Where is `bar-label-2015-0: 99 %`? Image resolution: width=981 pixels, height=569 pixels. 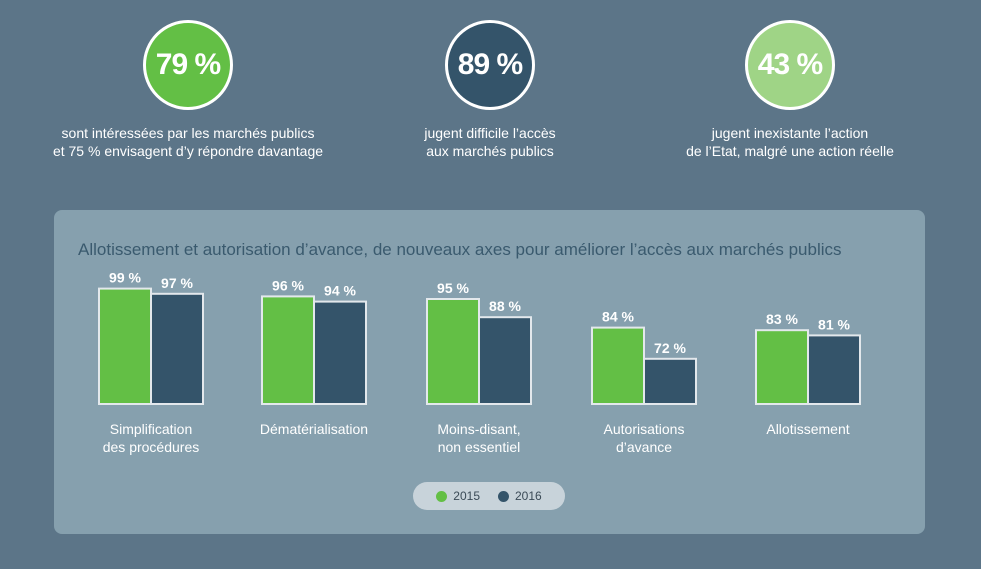
bar-label-2015-0: 99 % is located at coordinates (125, 278).